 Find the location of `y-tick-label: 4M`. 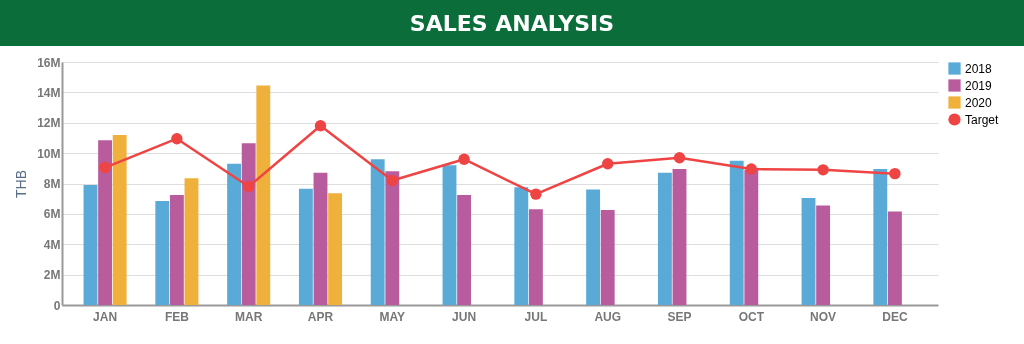

y-tick-label: 4M is located at coordinates (52, 244).